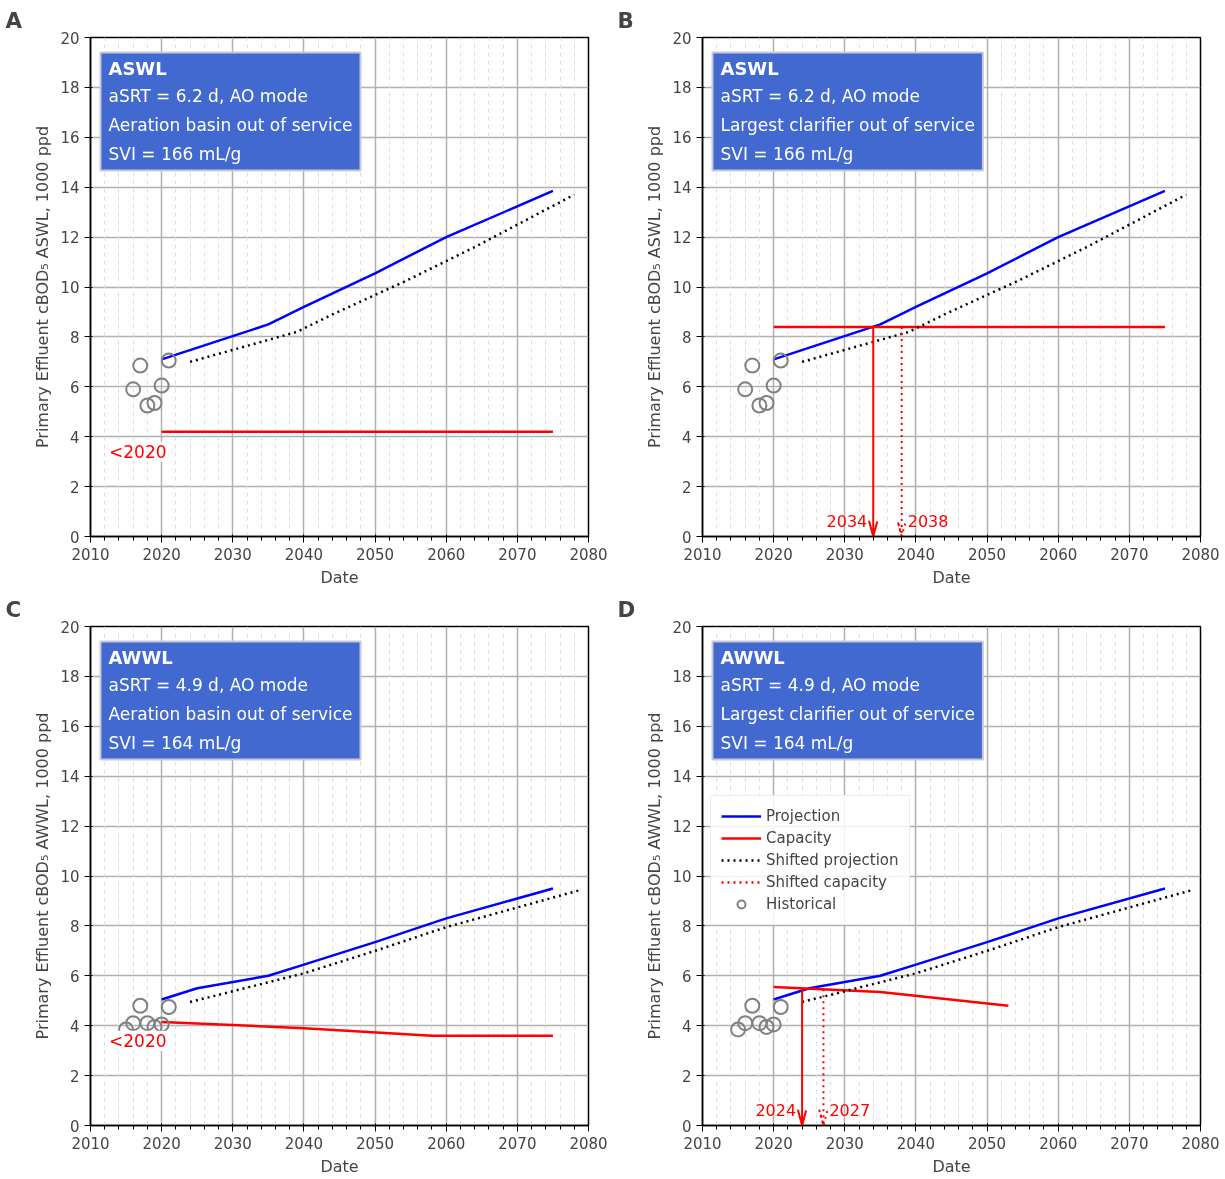  What do you see at coordinates (14, 20) in the screenshot?
I see `chart-title: A` at bounding box center [14, 20].